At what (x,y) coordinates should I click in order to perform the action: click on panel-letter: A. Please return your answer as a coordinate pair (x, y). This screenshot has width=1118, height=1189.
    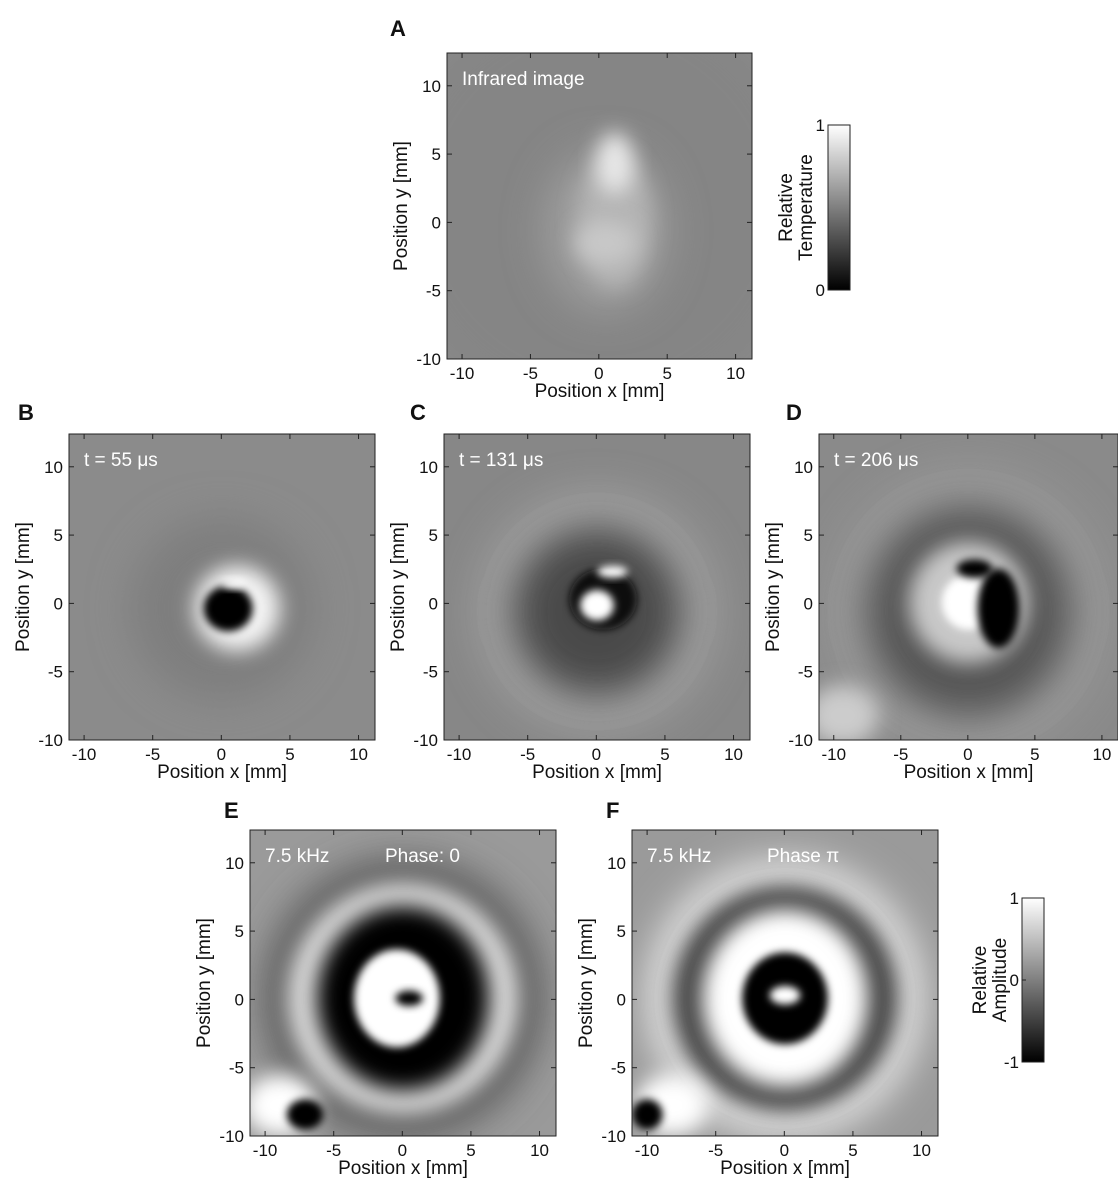
    Looking at the image, I should click on (398, 28).